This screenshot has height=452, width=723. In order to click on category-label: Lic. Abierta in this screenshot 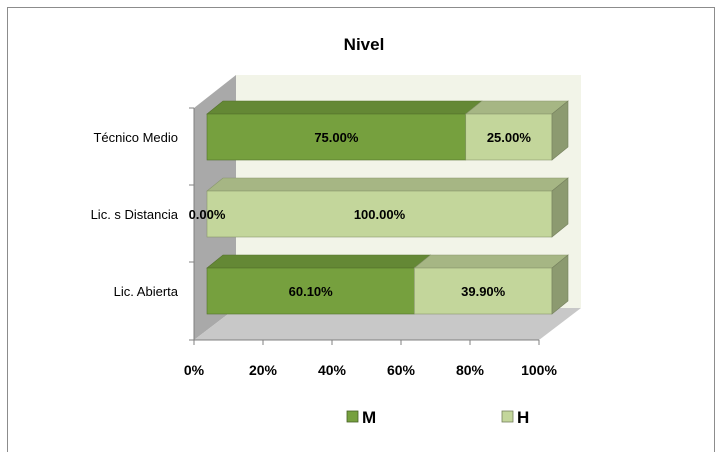, I will do `click(146, 291)`.